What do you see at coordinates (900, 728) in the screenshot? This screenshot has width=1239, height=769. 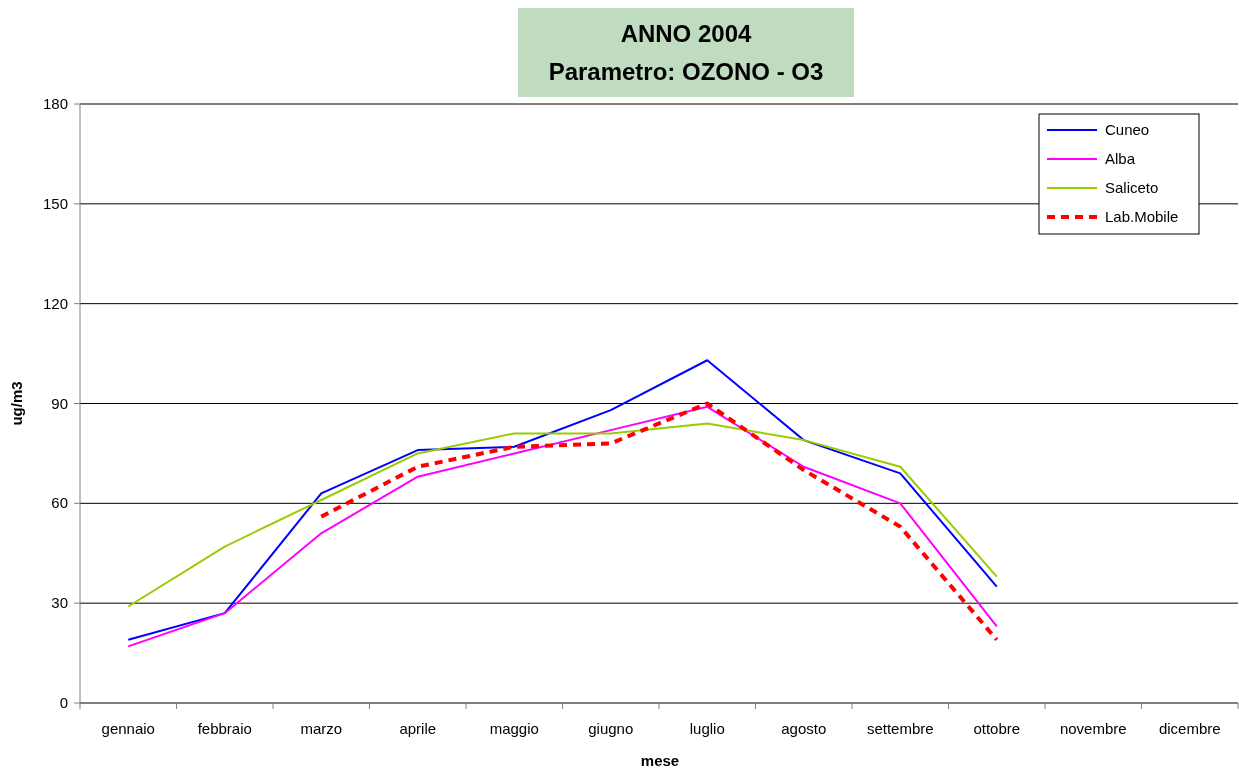 I see `x-tick-label: settembre` at bounding box center [900, 728].